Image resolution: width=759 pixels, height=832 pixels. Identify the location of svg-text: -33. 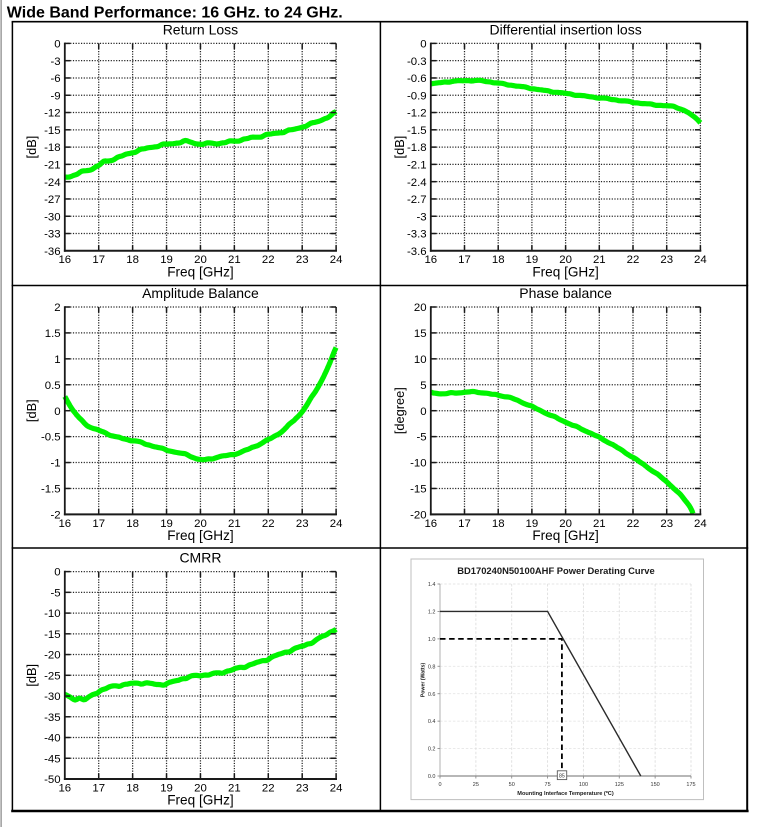
(52, 235).